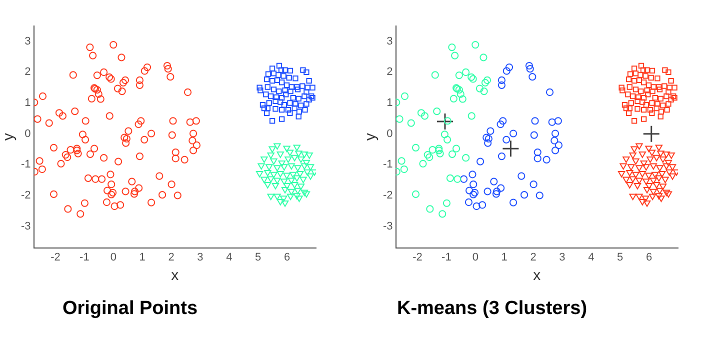 The height and width of the screenshot is (348, 723). I want to click on x-tick-label: 2, so click(533, 257).